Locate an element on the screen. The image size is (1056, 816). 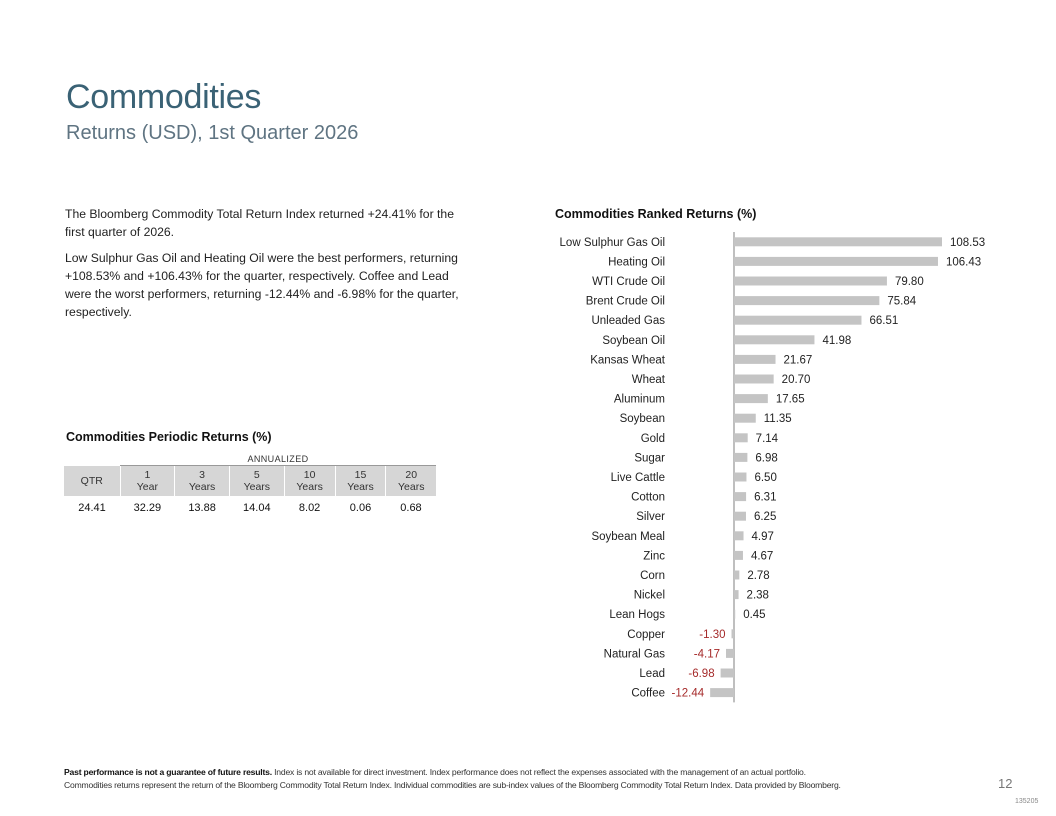
ranked-returns-title: Commodities Ranked Returns (%) is located at coordinates (656, 214).